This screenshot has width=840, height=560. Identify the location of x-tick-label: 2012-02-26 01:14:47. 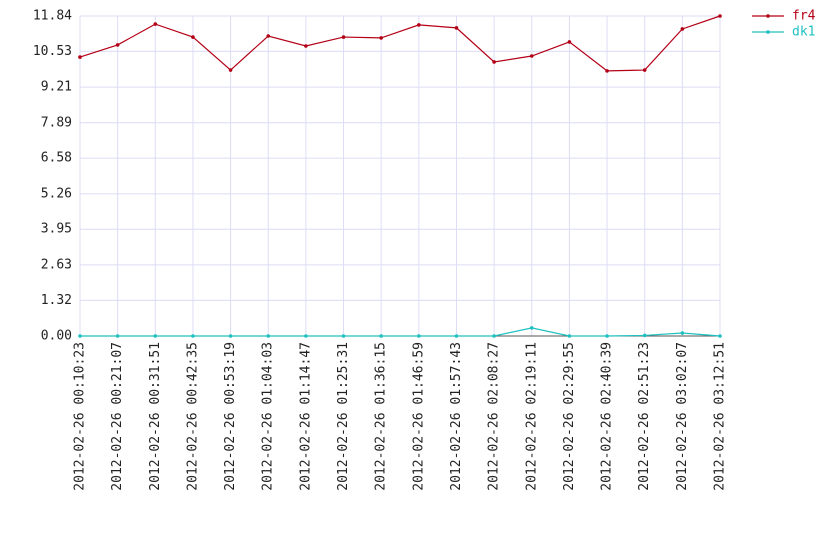
(305, 416).